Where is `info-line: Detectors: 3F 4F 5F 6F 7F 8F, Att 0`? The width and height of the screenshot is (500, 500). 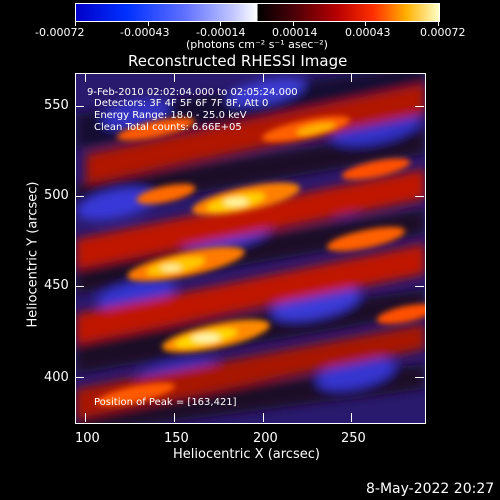
info-line: Detectors: 3F 4F 5F 6F 7F 8F, Att 0 is located at coordinates (181, 103).